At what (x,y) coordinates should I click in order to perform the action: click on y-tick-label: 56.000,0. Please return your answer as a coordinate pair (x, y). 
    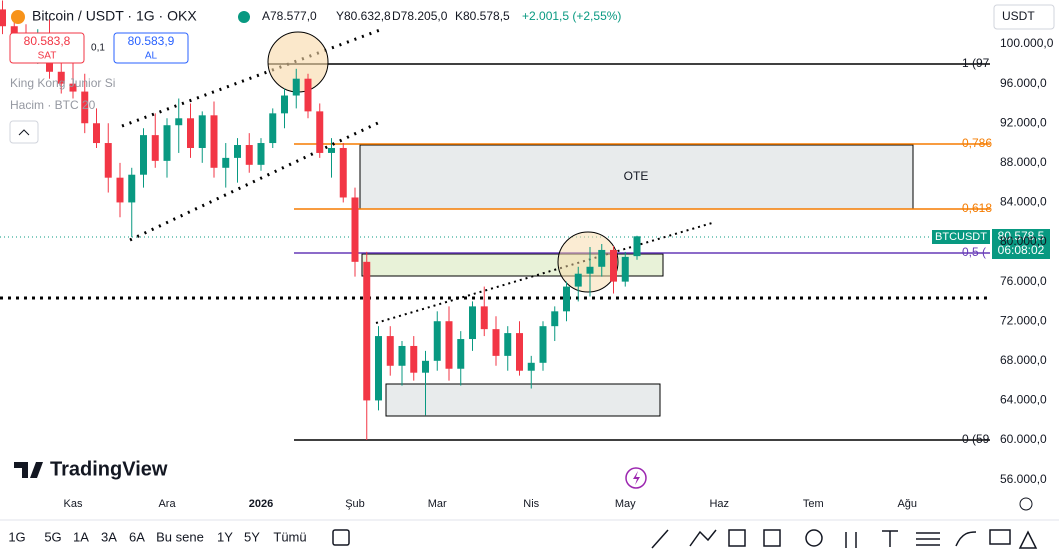
    Looking at the image, I should click on (1023, 479).